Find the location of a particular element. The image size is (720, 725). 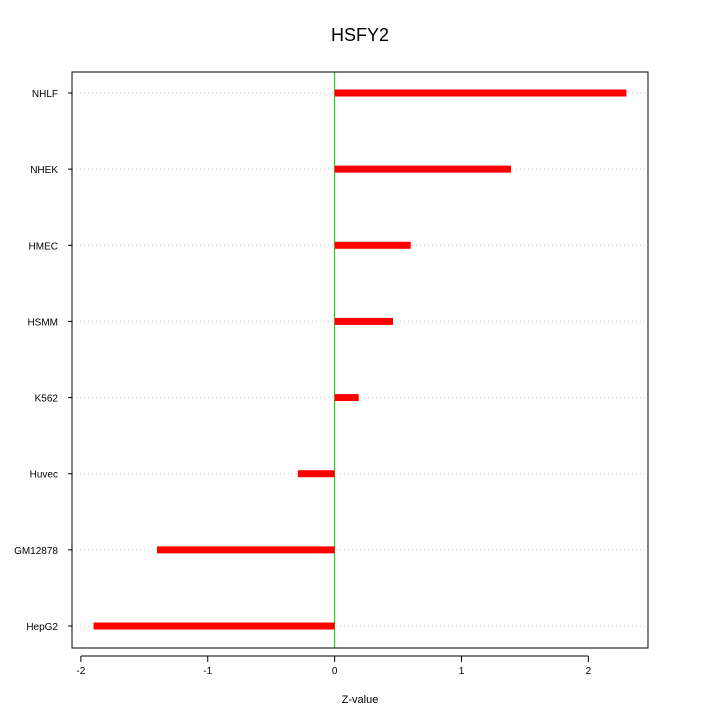

x-tick-label: 2 is located at coordinates (589, 671).